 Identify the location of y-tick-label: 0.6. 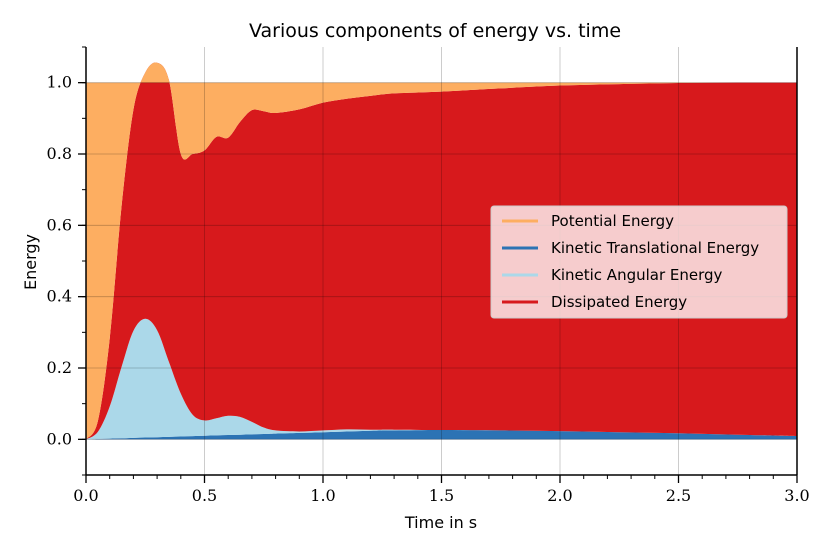
(59, 224).